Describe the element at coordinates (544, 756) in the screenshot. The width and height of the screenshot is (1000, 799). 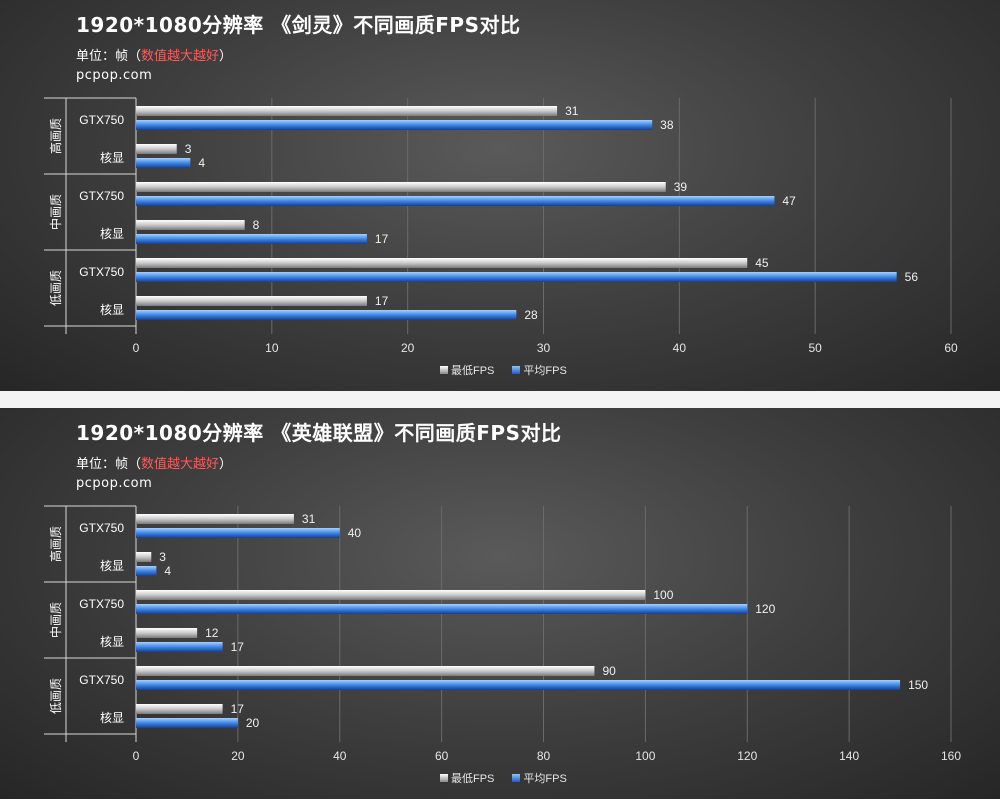
I see `x-tick-label: 80` at that location.